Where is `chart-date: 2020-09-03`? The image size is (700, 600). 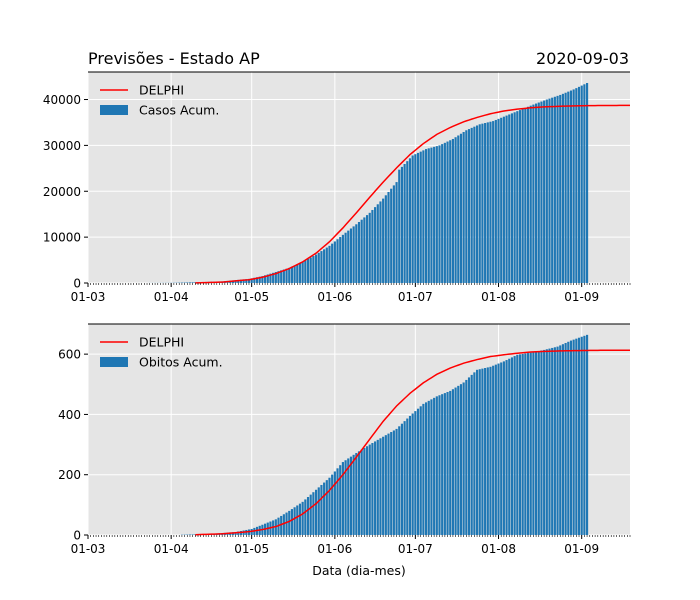 chart-date: 2020-09-03 is located at coordinates (582, 58).